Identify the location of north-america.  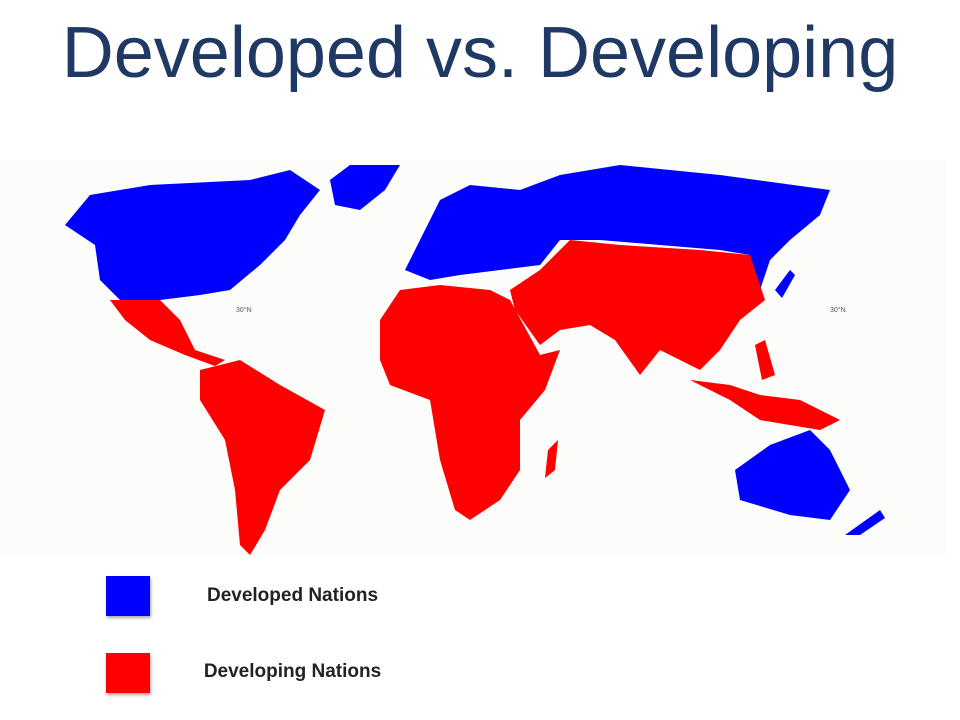
(192, 235).